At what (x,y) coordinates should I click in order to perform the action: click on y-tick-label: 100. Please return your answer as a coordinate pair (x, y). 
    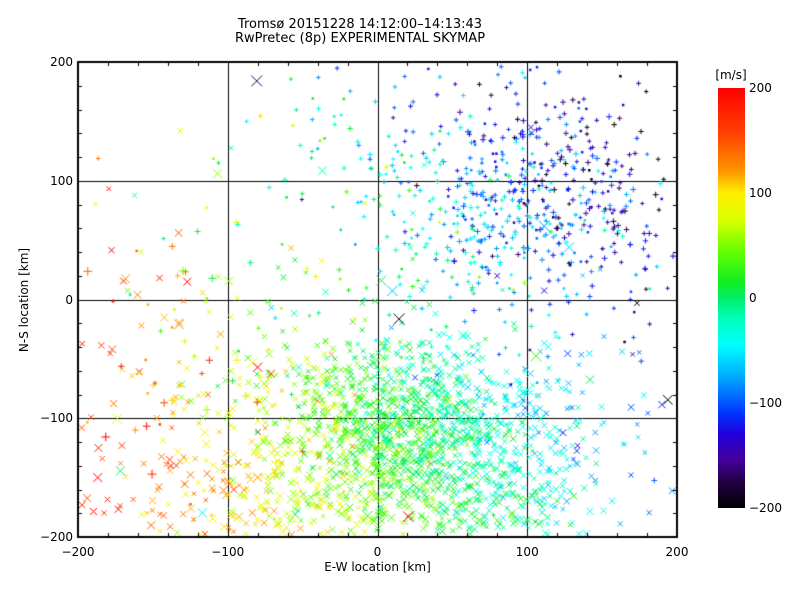
    Looking at the image, I should click on (61, 180).